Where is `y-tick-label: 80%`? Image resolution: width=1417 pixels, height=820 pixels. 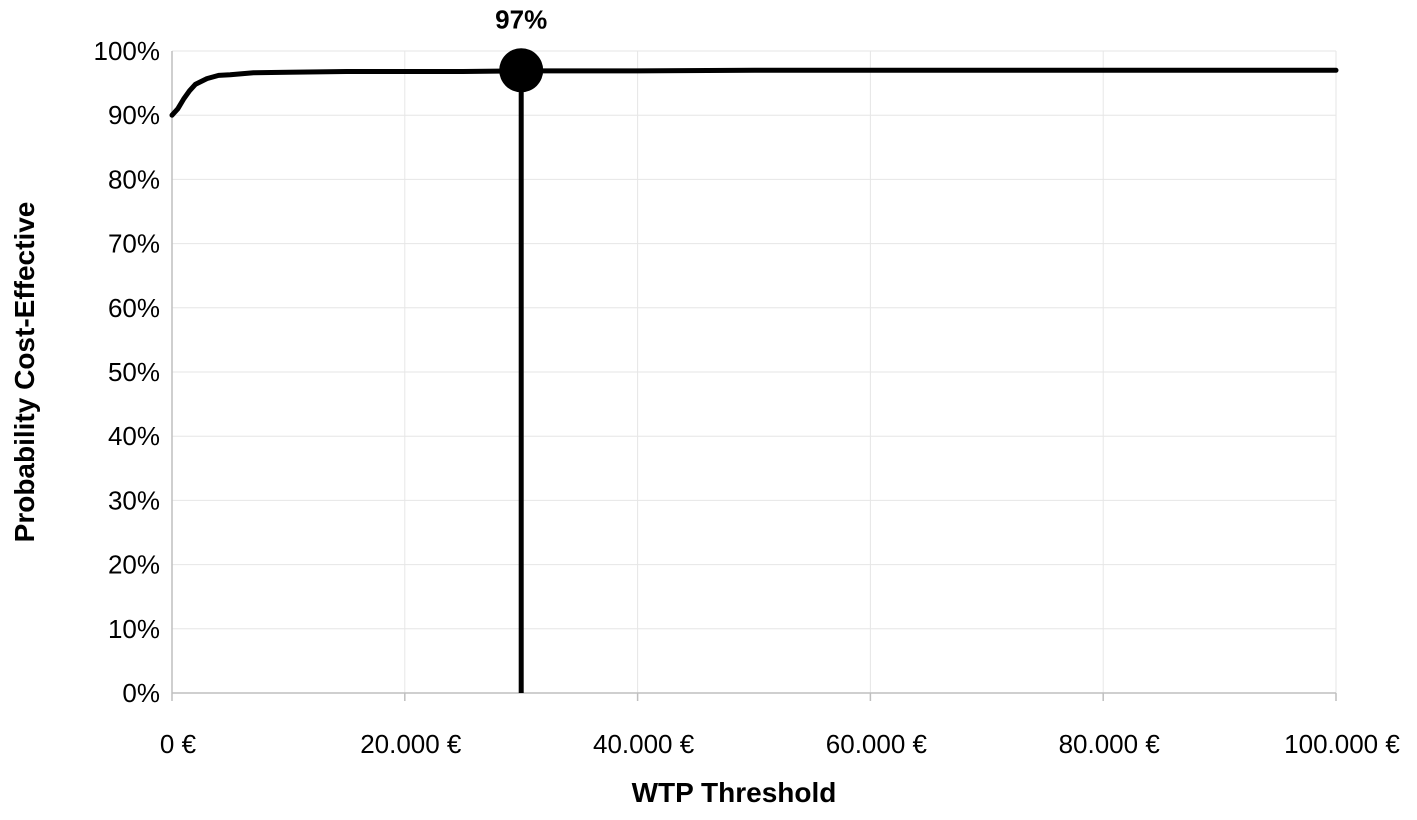 y-tick-label: 80% is located at coordinates (134, 179).